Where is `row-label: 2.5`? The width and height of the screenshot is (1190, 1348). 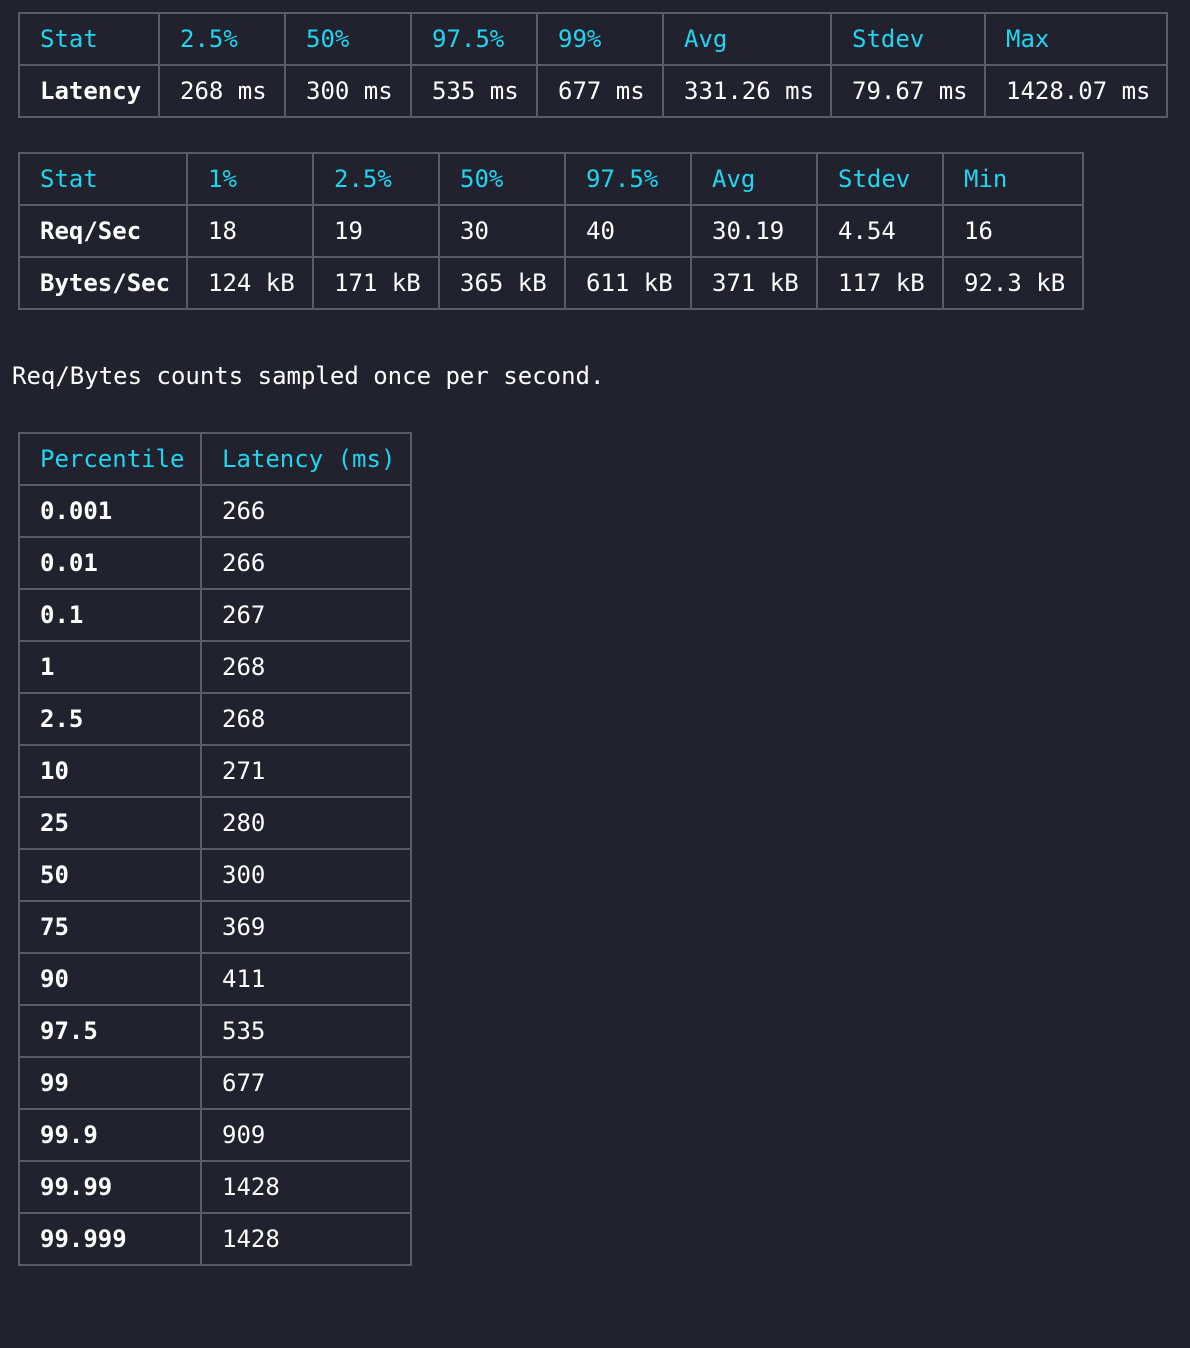 row-label: 2.5 is located at coordinates (110, 719).